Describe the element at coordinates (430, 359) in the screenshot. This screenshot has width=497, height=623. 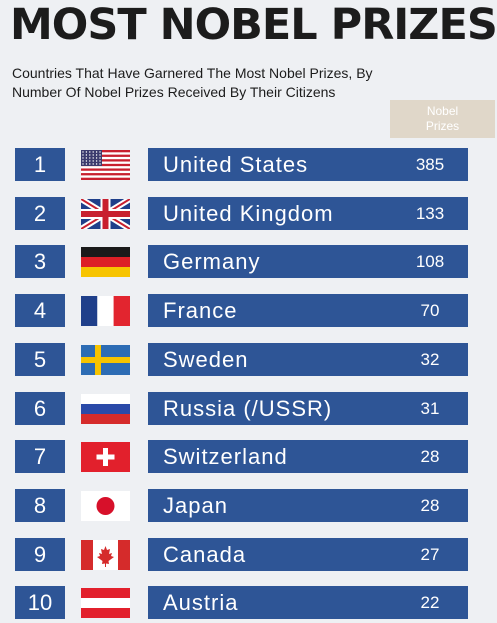
I see `prize-count: 32` at that location.